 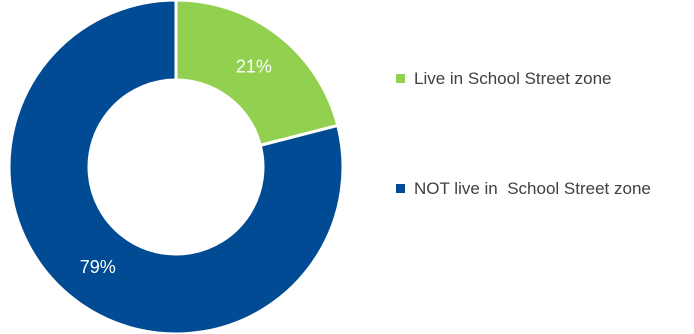 I want to click on legend-swatch-live-in-zone, so click(x=400, y=78).